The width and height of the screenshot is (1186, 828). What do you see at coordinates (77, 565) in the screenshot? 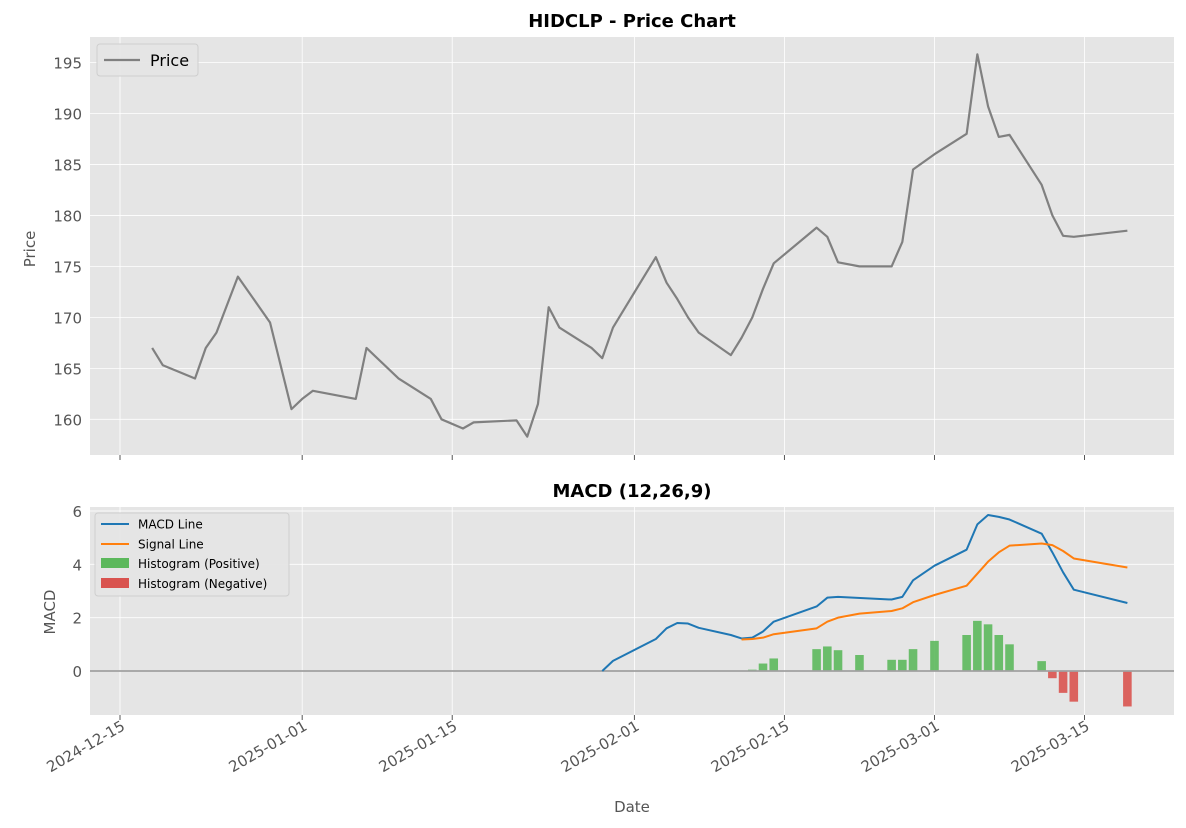
I see `y-tick-label: 4` at bounding box center [77, 565].